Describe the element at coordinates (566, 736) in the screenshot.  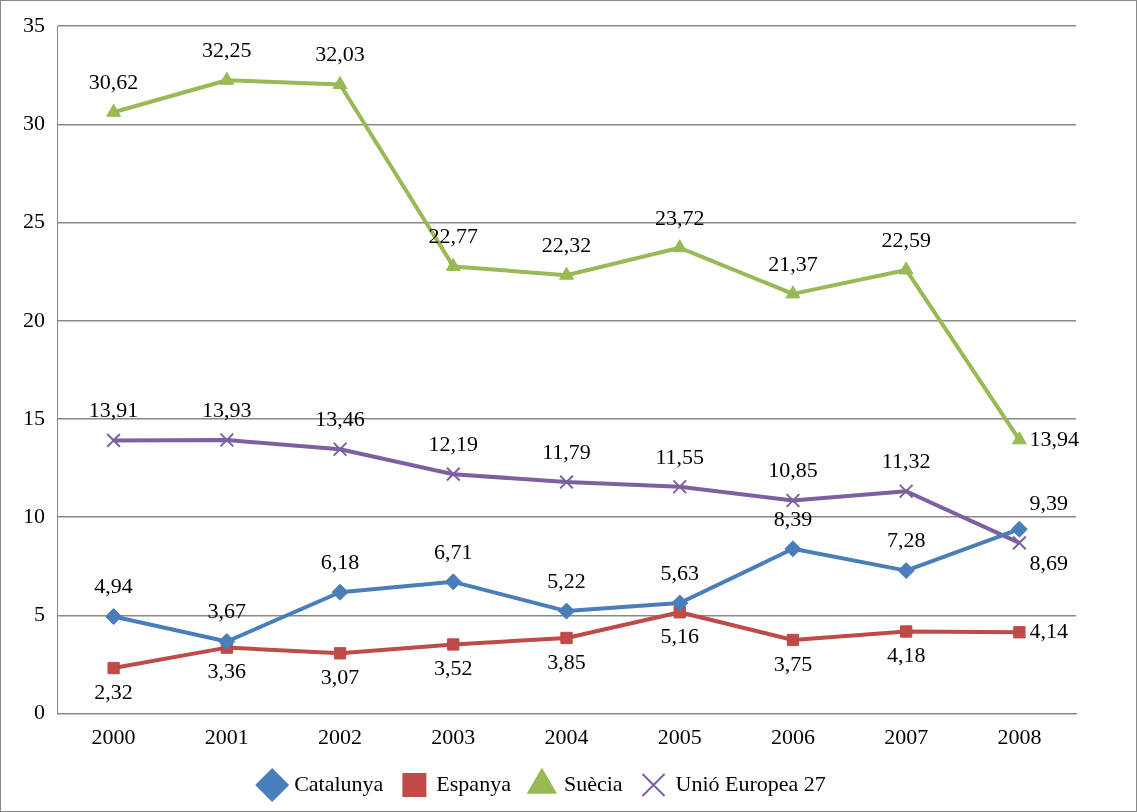
I see `x-tick-label: 2004` at that location.